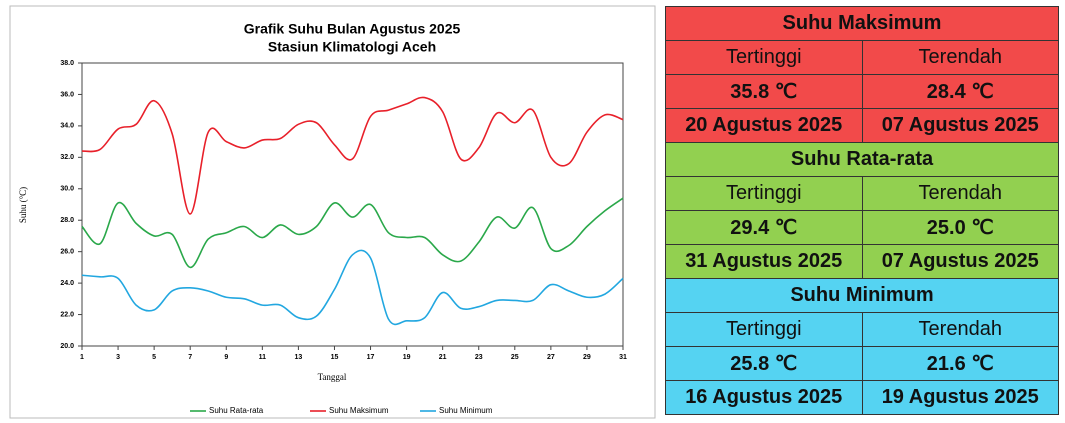 This screenshot has width=1065, height=423. I want to click on y-tick-label: 20.0, so click(67, 346).